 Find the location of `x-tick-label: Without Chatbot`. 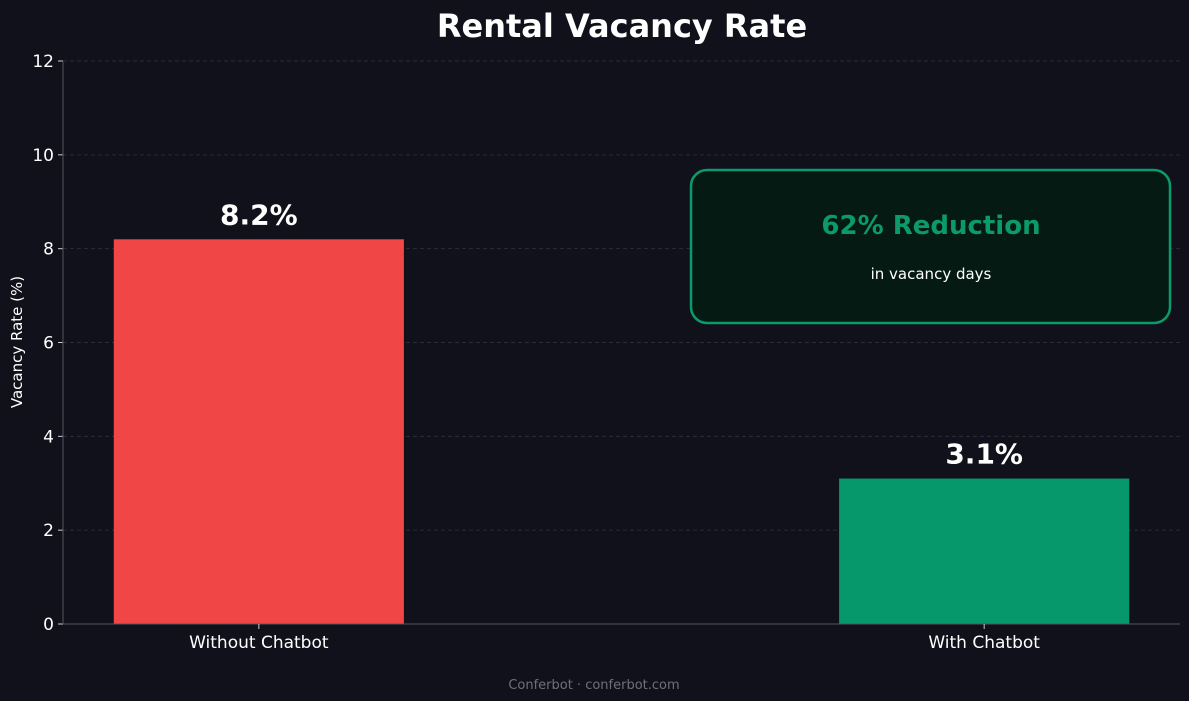

x-tick-label: Without Chatbot is located at coordinates (259, 643).